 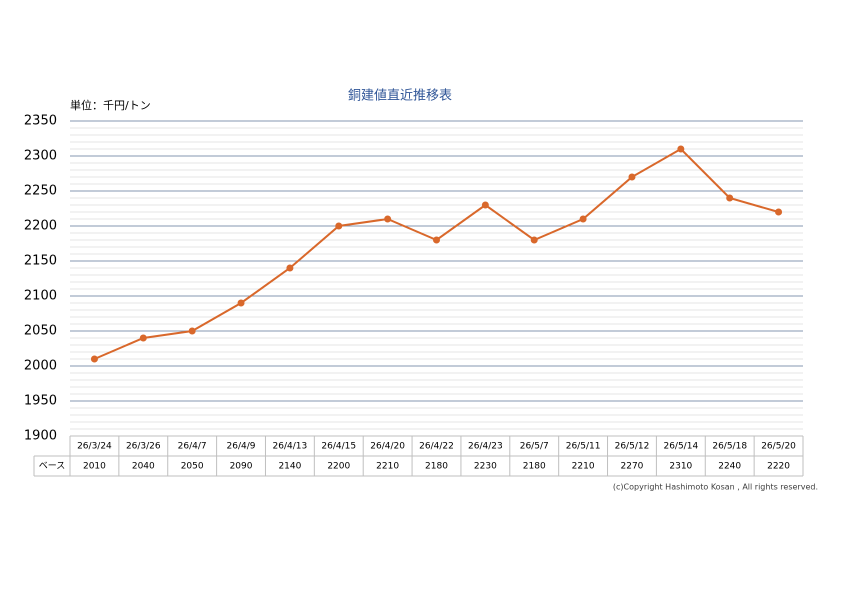 I want to click on y-tick-label: 2100, so click(x=40, y=296).